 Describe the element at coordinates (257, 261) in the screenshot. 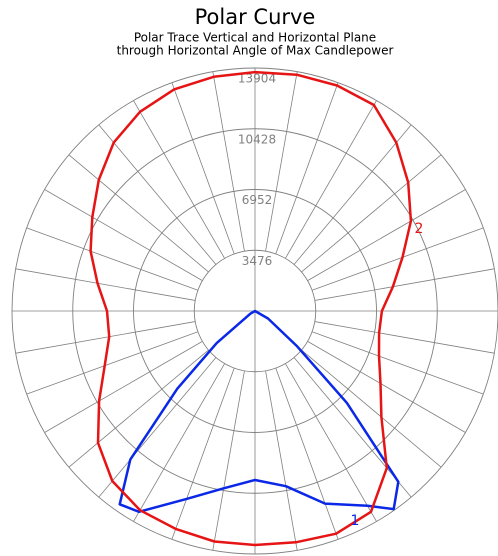

I see `tick-label: 3476` at that location.